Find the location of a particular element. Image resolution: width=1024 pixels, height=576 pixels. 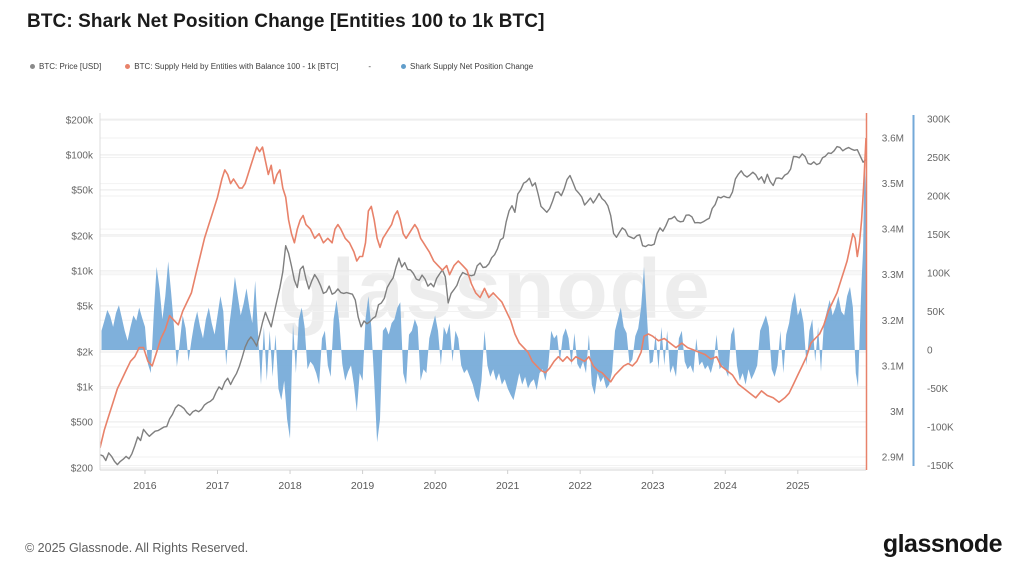

y-axis-price-tick: $500 is located at coordinates (82, 422).